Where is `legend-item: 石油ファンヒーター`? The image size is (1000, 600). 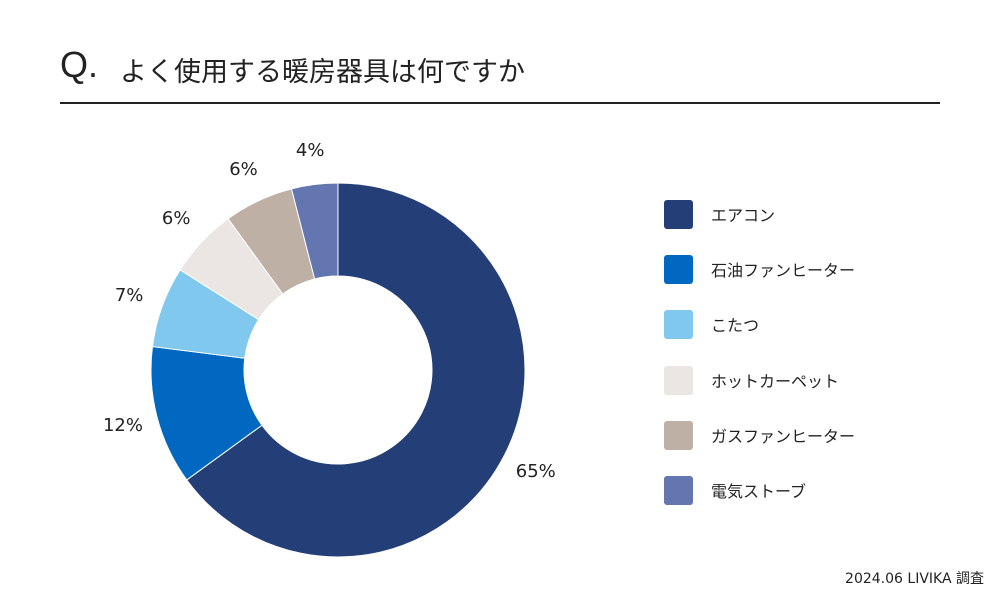
legend-item: 石油ファンヒーター is located at coordinates (759, 269).